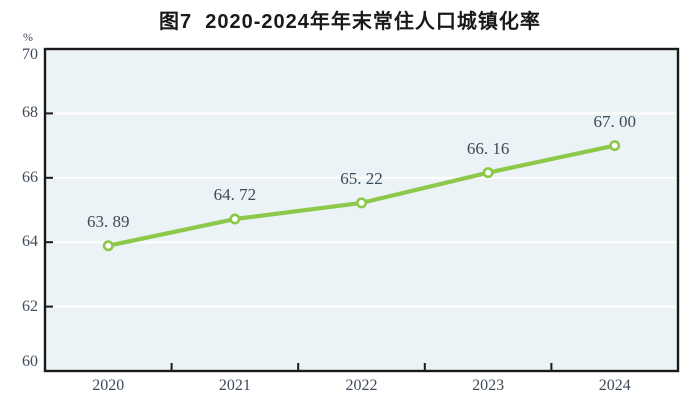 This screenshot has height=408, width=700. Describe the element at coordinates (488, 148) in the screenshot. I see `point-value-label: 66. 16` at that location.